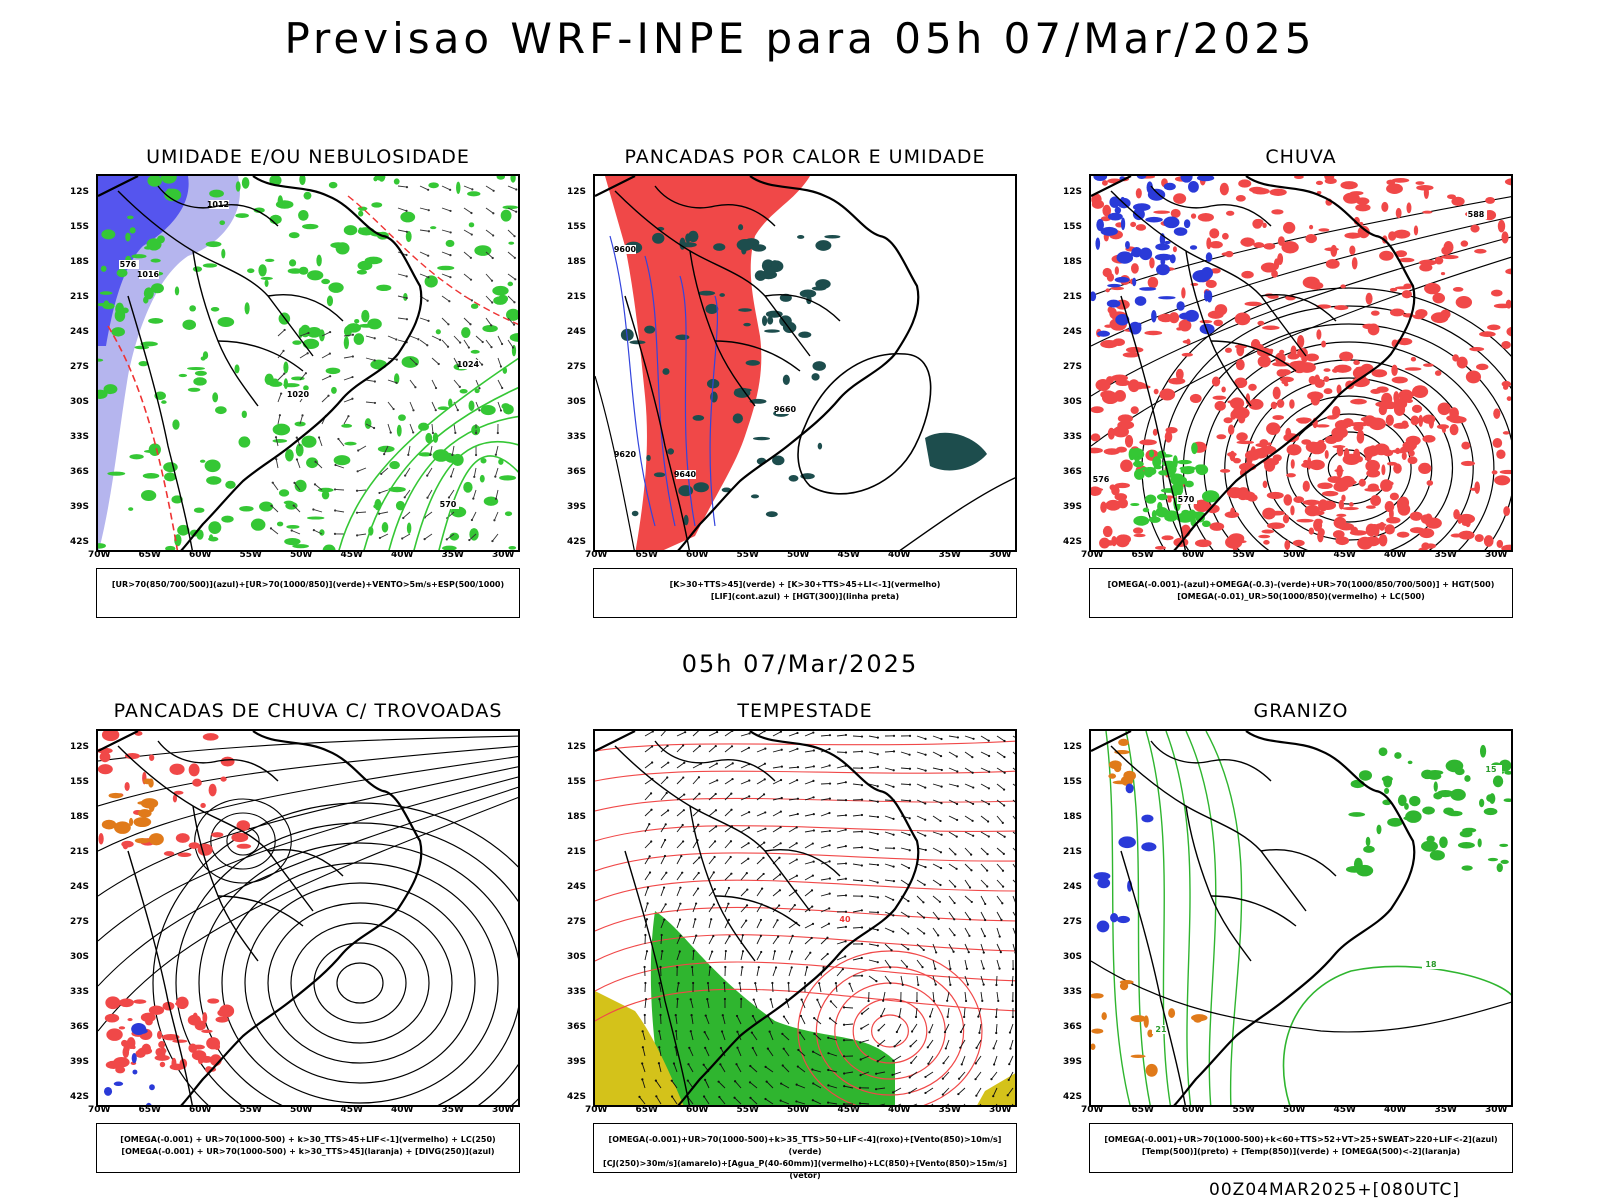 The height and width of the screenshot is (1200, 1600). What do you see at coordinates (1093, 1046) in the screenshot?
I see `upward-motion-area` at bounding box center [1093, 1046].